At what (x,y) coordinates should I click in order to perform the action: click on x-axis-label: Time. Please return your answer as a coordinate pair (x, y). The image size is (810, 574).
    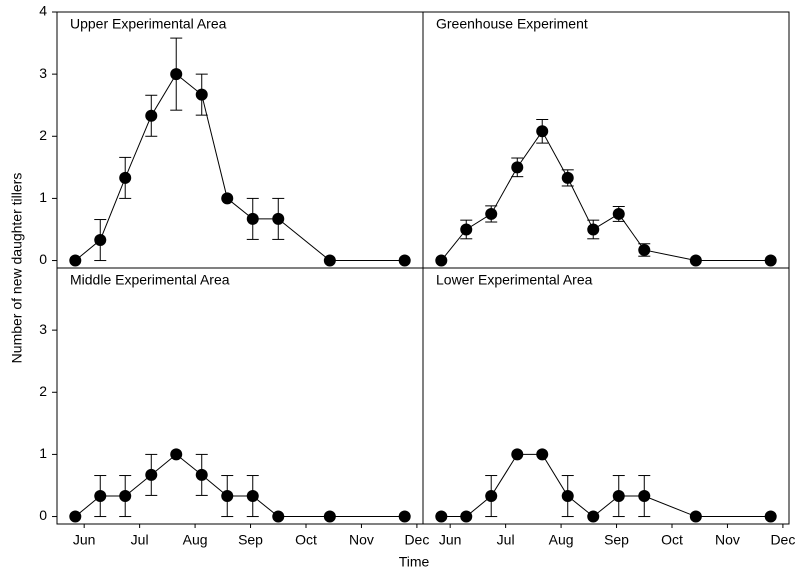
    Looking at the image, I should click on (414, 562).